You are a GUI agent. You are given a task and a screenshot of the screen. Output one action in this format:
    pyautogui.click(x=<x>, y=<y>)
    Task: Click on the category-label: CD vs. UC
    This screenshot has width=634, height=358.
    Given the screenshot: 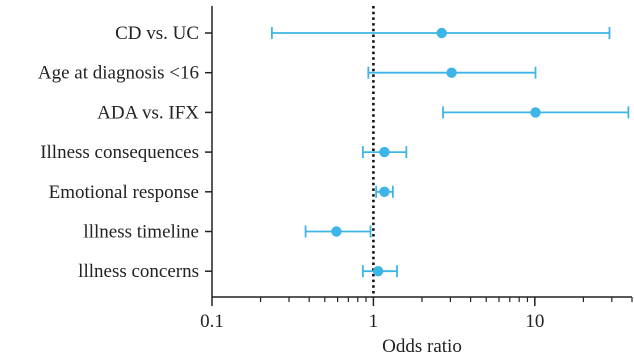 What is the action you would take?
    pyautogui.click(x=157, y=33)
    